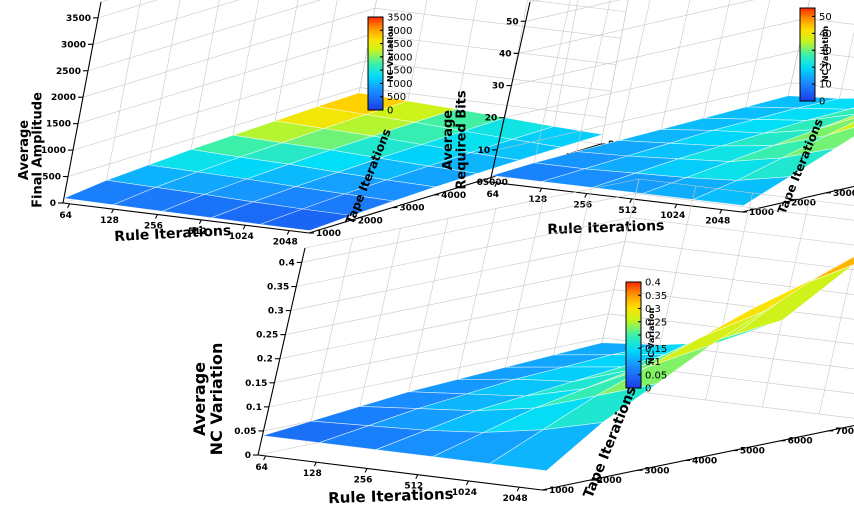  I want to click on z-axis-label: AverageRequired Bits, so click(455, 139).